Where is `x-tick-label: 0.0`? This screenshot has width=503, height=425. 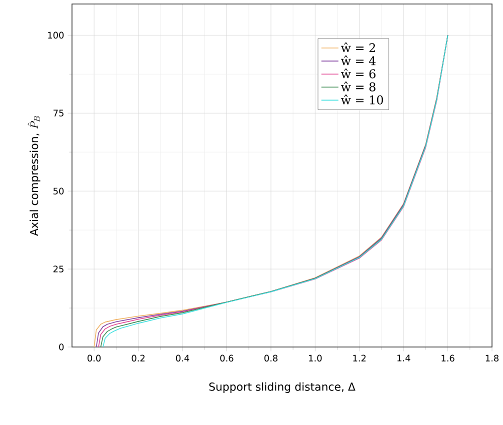
x-tick-label: 0.0 is located at coordinates (94, 358).